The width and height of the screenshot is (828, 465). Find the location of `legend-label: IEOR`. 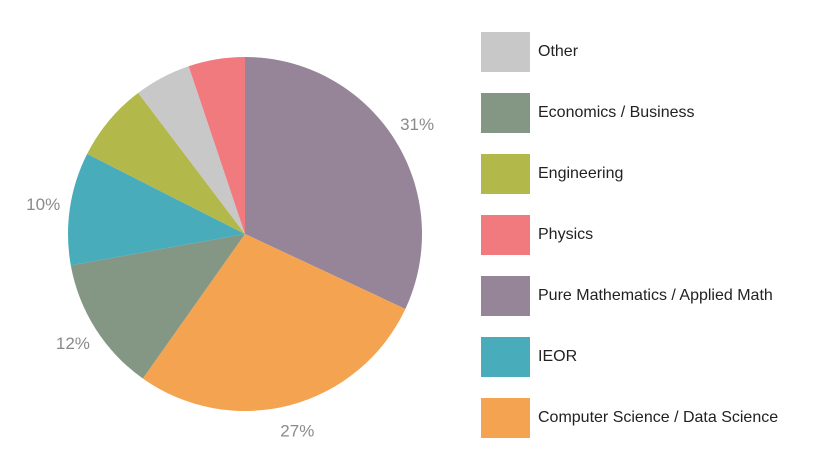

legend-label: IEOR is located at coordinates (558, 356).